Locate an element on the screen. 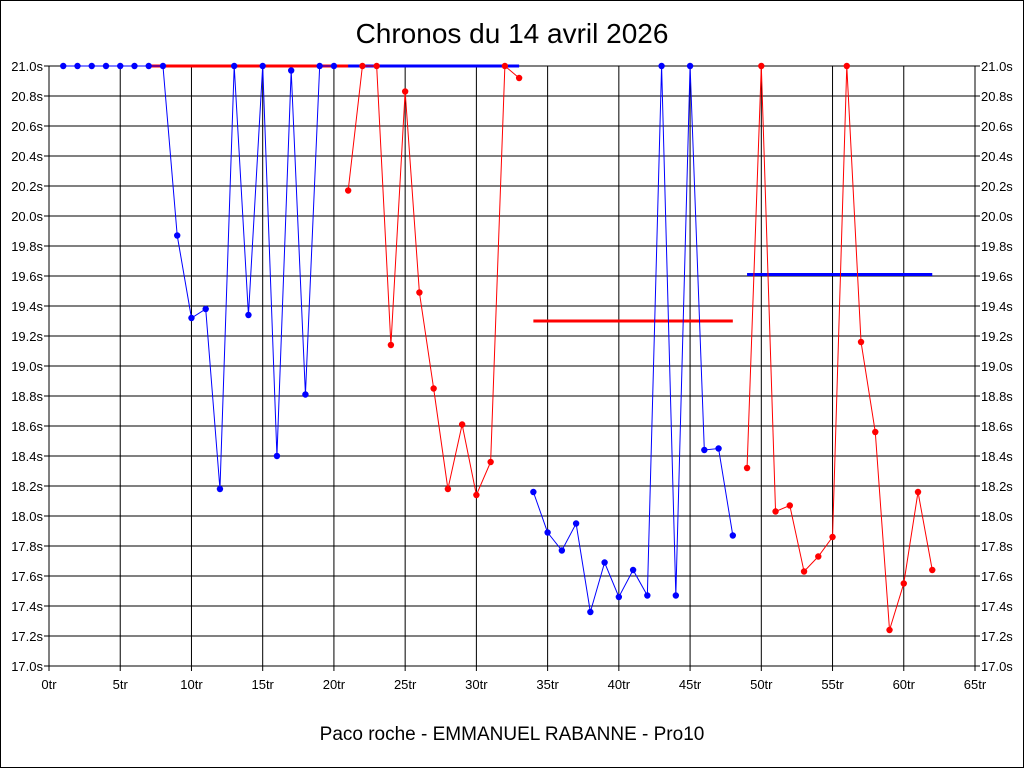 This screenshot has height=768, width=1024. y-tick-label-left: 18.8s is located at coordinates (27, 396).